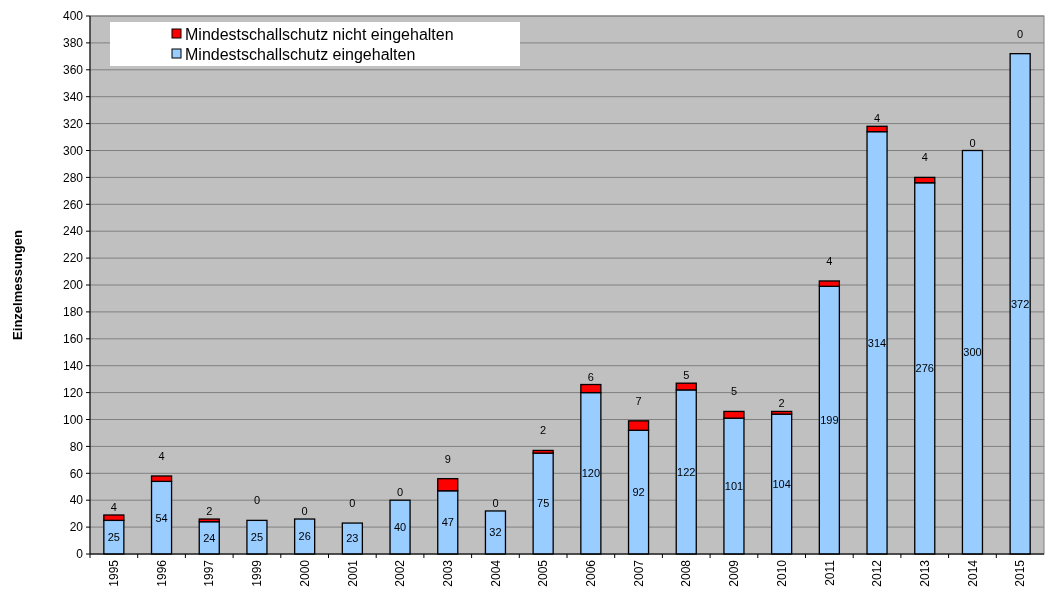  Describe the element at coordinates (734, 485) in the screenshot. I see `data-label: 101` at that location.